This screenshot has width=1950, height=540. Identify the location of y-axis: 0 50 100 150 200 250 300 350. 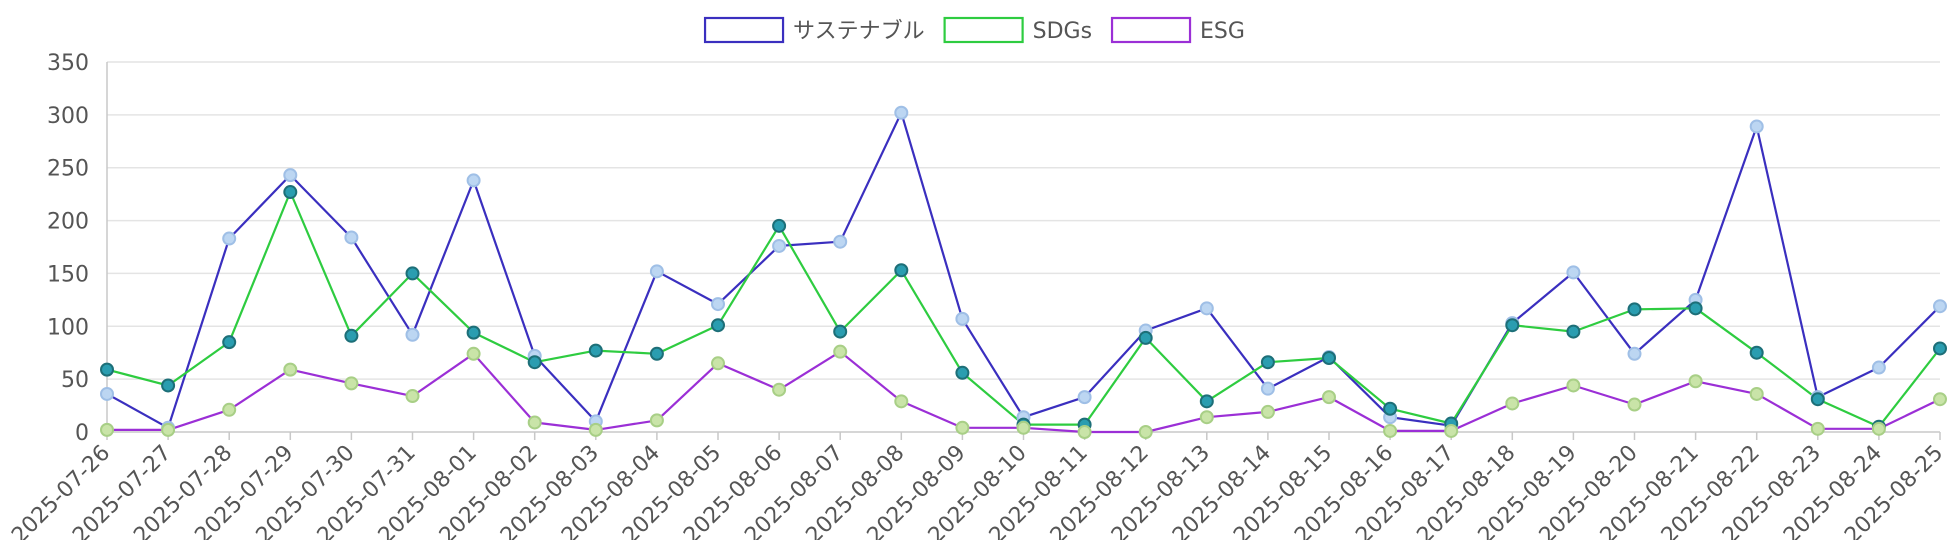
(77, 248).